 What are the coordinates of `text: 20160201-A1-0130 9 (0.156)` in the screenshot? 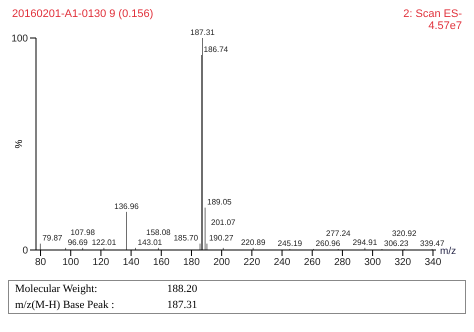 It's located at (83, 14).